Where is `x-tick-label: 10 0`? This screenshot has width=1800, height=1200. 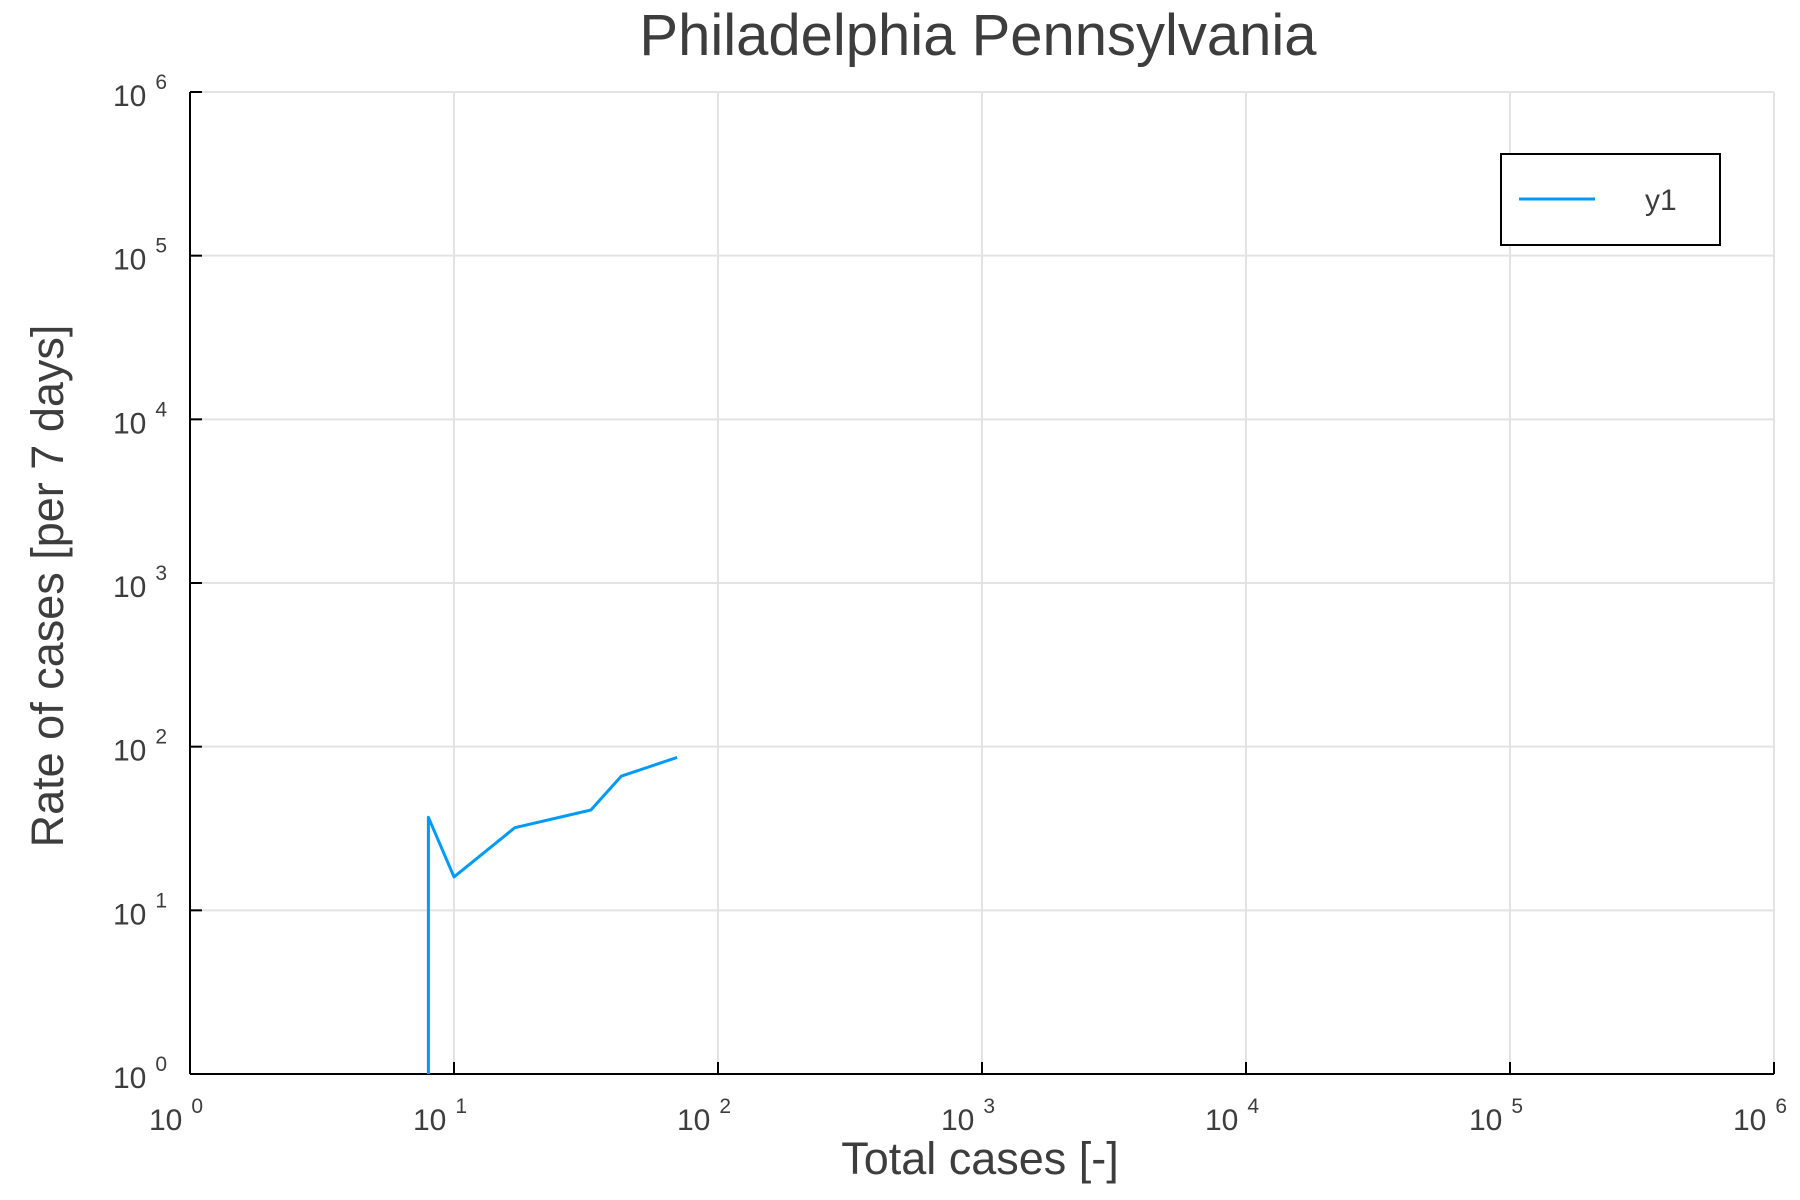
x-tick-label: 10 0 is located at coordinates (176, 1116).